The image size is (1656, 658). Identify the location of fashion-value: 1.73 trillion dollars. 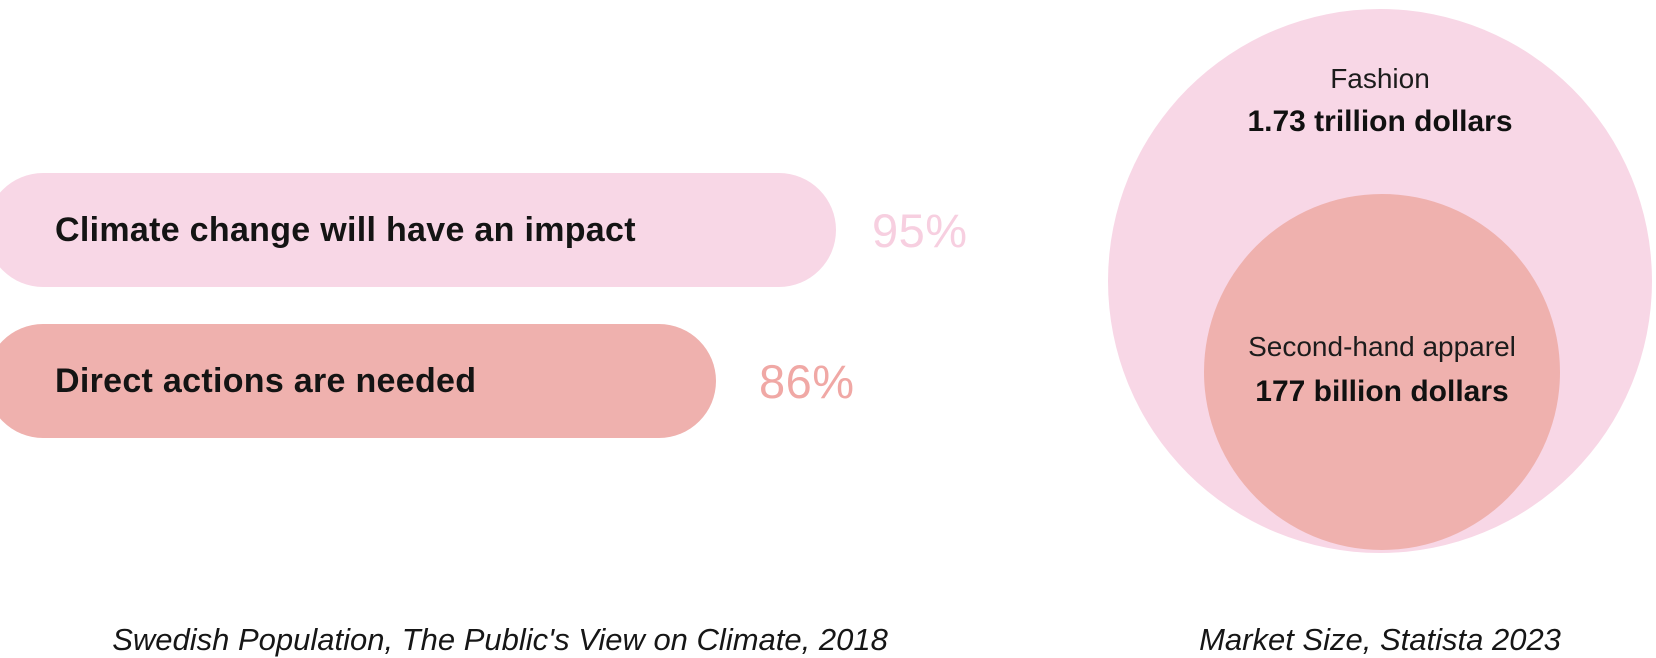
(1380, 121).